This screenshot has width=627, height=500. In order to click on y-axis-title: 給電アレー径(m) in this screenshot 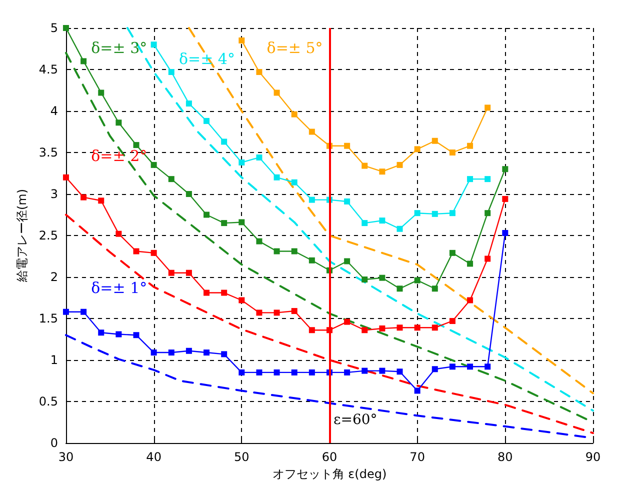, I will do `click(22, 236)`.